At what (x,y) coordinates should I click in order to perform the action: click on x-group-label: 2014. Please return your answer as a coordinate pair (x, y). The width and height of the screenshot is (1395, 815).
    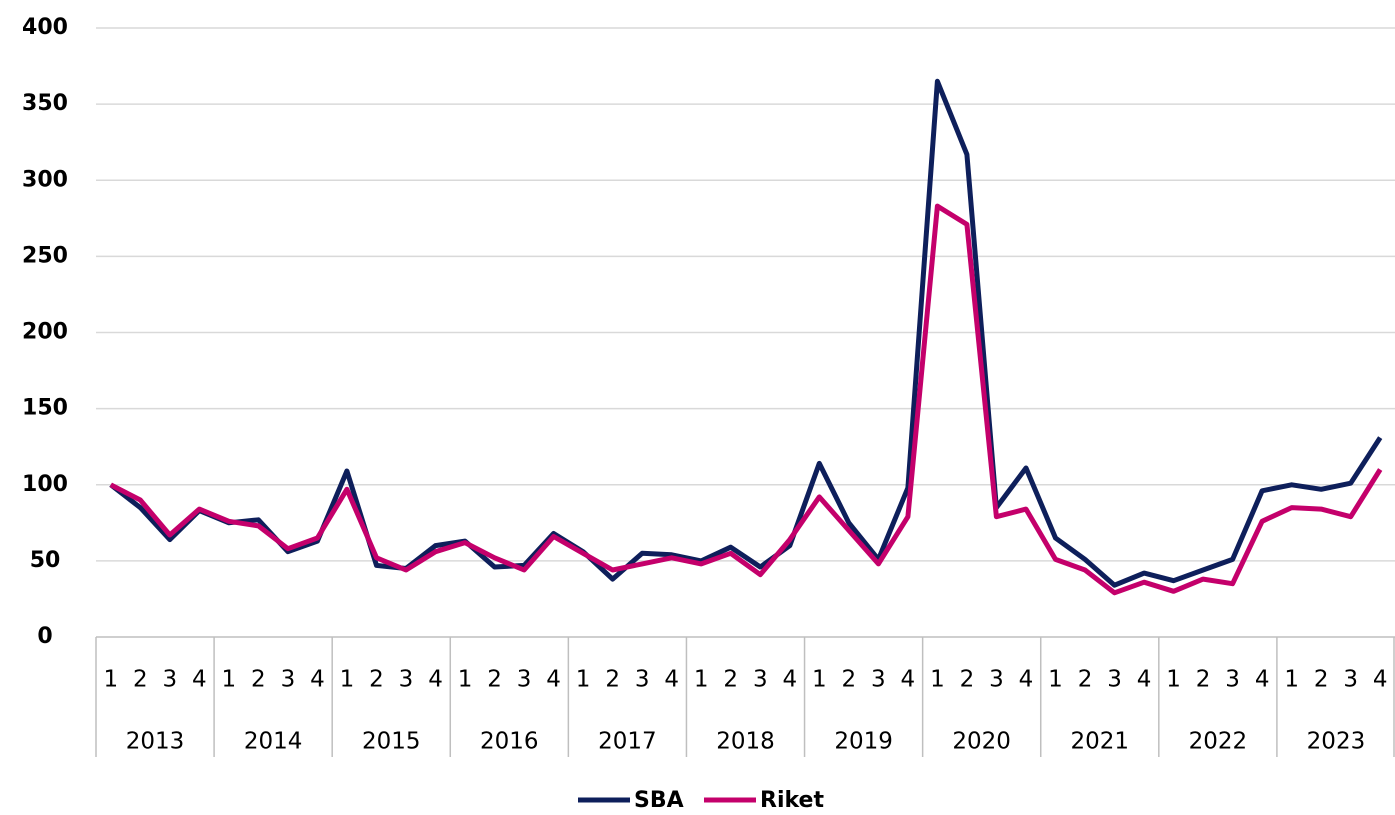
    Looking at the image, I should click on (273, 742).